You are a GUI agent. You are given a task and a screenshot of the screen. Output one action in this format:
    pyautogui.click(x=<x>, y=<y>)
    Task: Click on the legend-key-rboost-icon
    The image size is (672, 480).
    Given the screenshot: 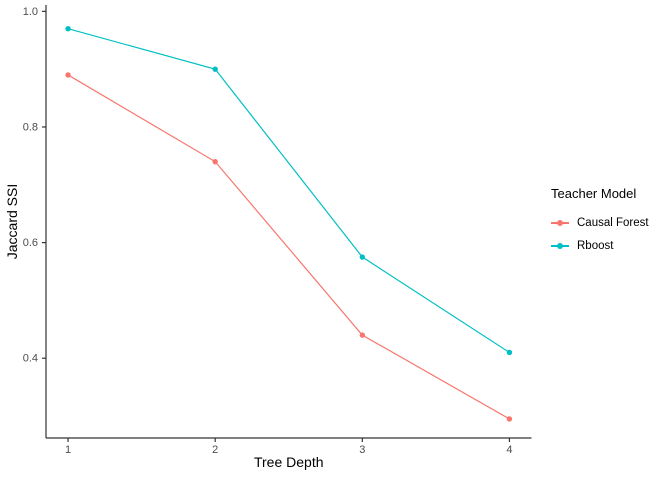 What is the action you would take?
    pyautogui.click(x=560, y=246)
    